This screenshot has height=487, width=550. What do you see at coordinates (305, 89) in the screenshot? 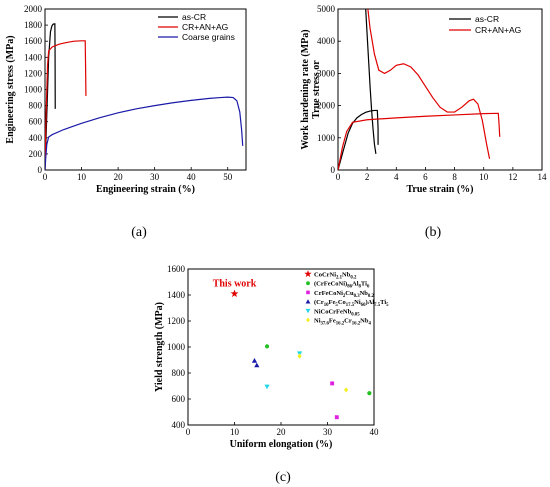
I see `y-axis-label: Work hardening rate (MPa)` at bounding box center [305, 89].